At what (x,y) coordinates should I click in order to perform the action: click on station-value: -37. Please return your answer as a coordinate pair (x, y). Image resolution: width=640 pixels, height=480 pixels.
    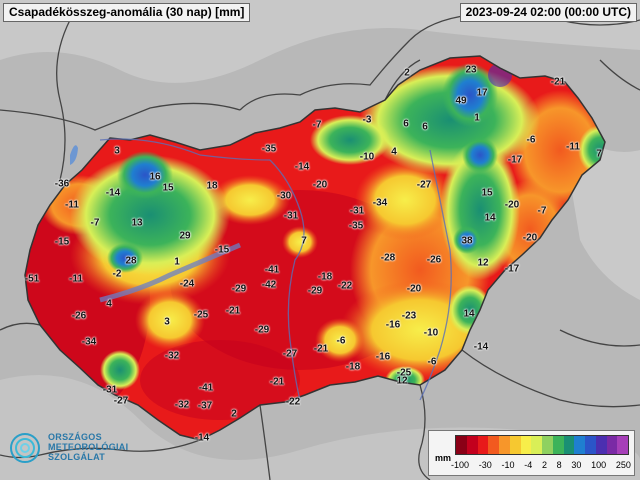
    Looking at the image, I should click on (205, 406).